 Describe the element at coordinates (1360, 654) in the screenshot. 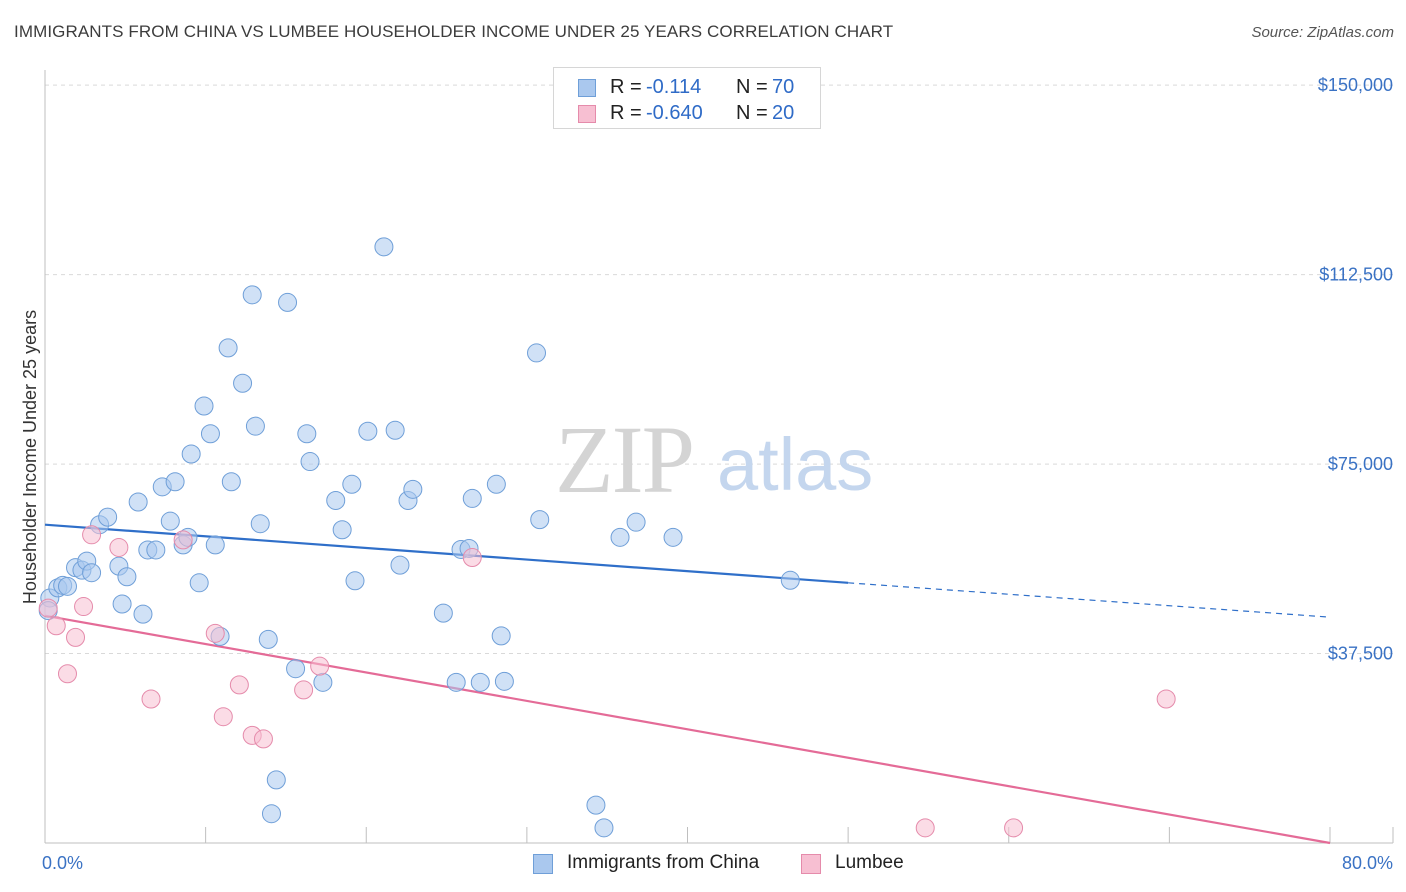

I see `y-tick-label: $37,500` at that location.